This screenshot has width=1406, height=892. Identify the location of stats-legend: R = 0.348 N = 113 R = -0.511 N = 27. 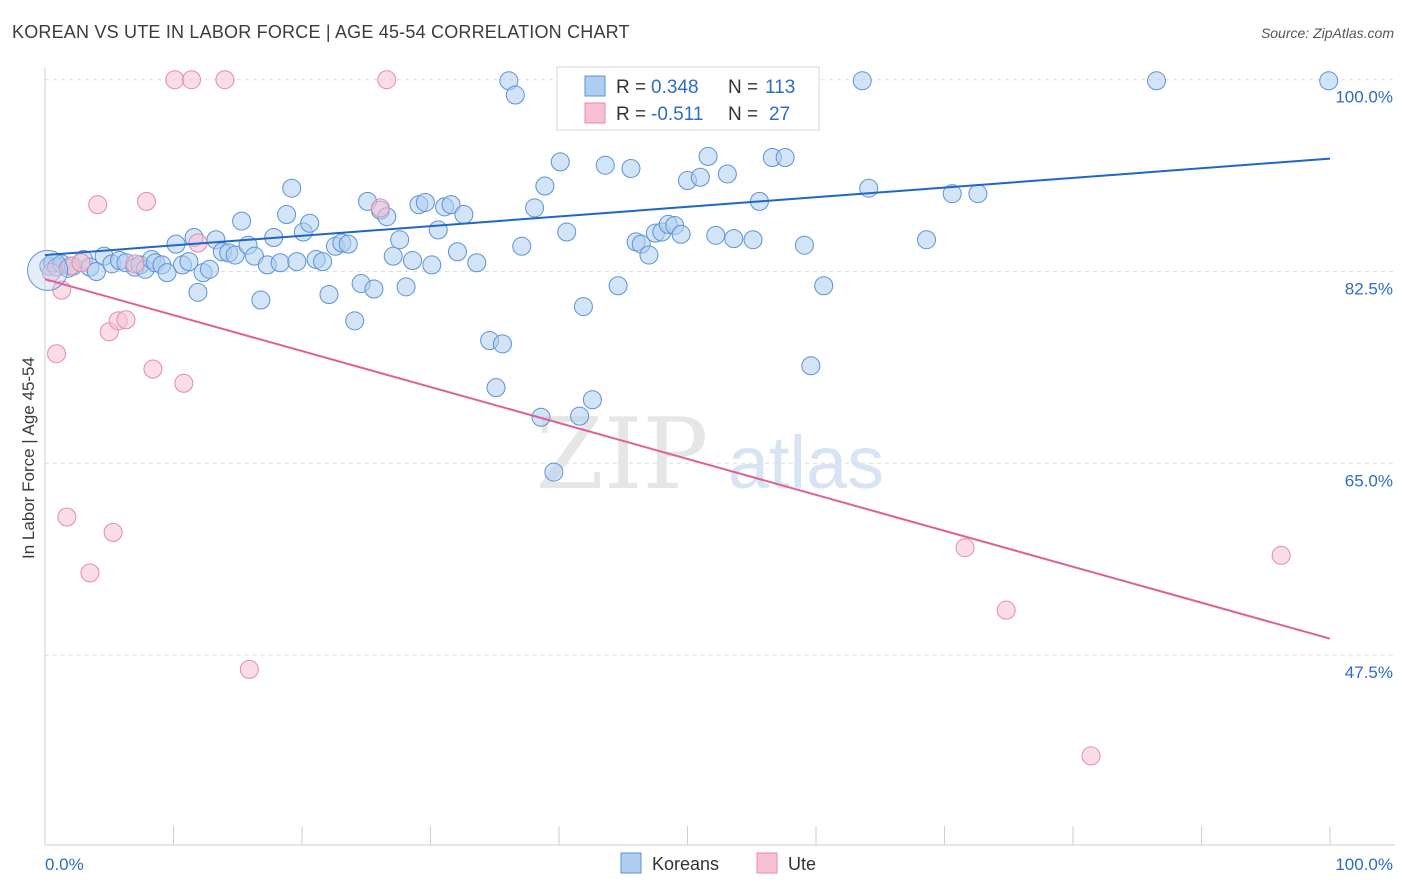
(688, 98).